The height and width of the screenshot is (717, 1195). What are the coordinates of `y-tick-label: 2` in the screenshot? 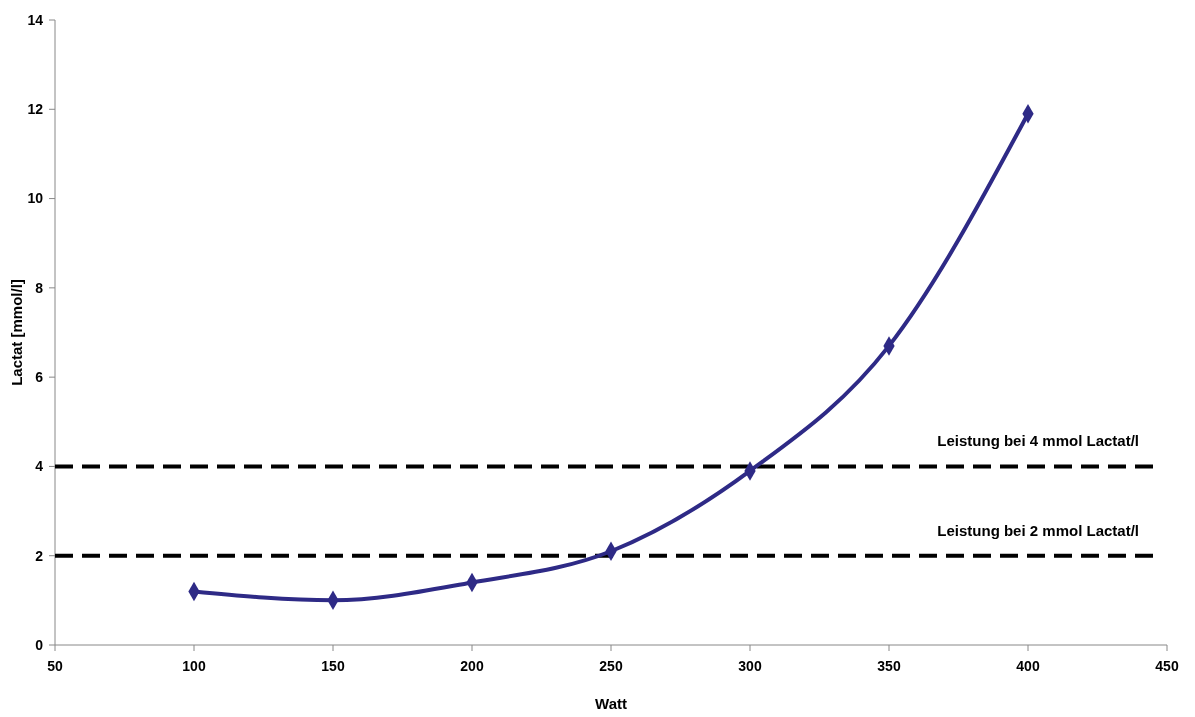 It's located at (39, 555).